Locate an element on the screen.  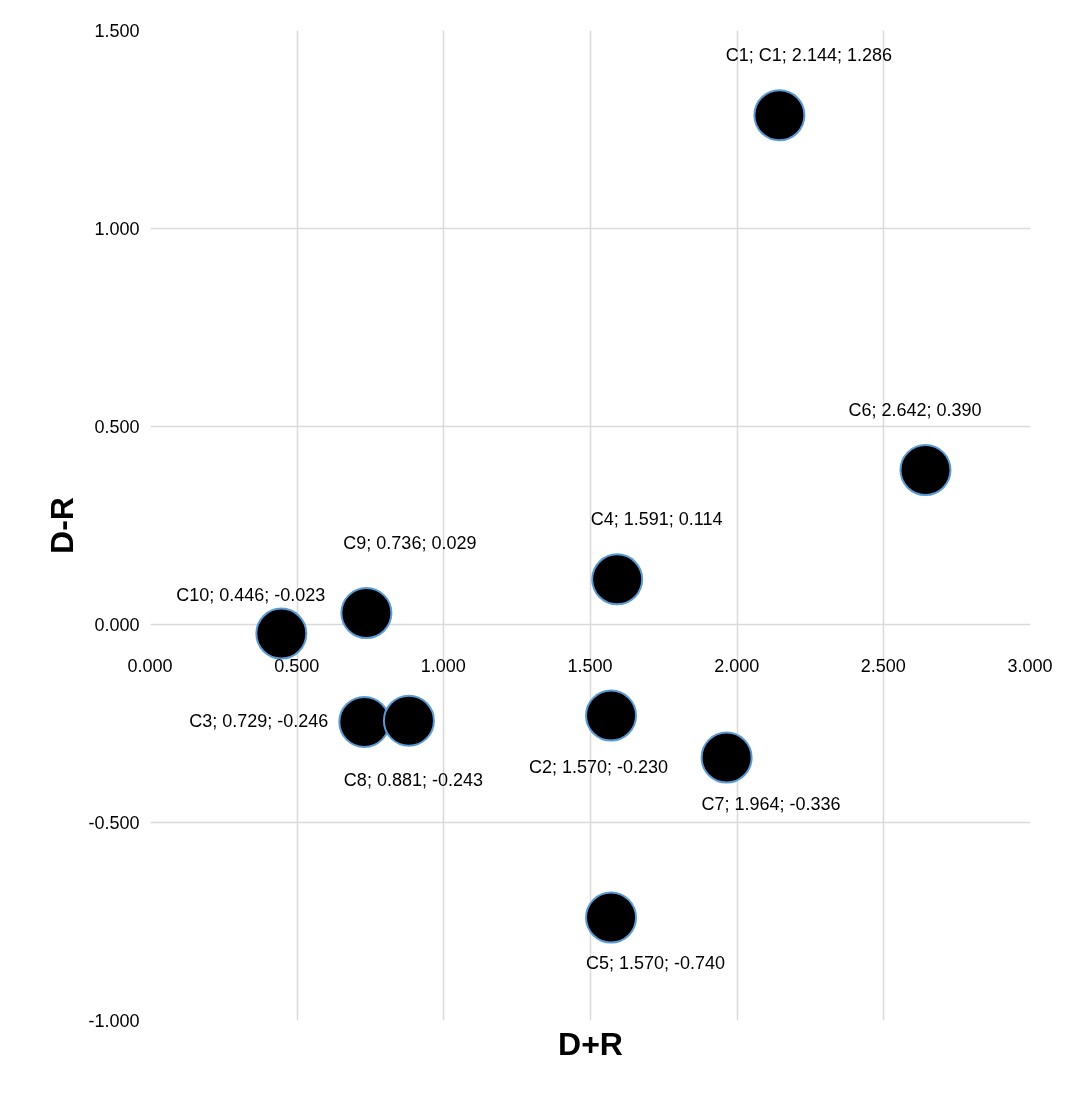
y-tick-label: 1.000 is located at coordinates (117, 229).